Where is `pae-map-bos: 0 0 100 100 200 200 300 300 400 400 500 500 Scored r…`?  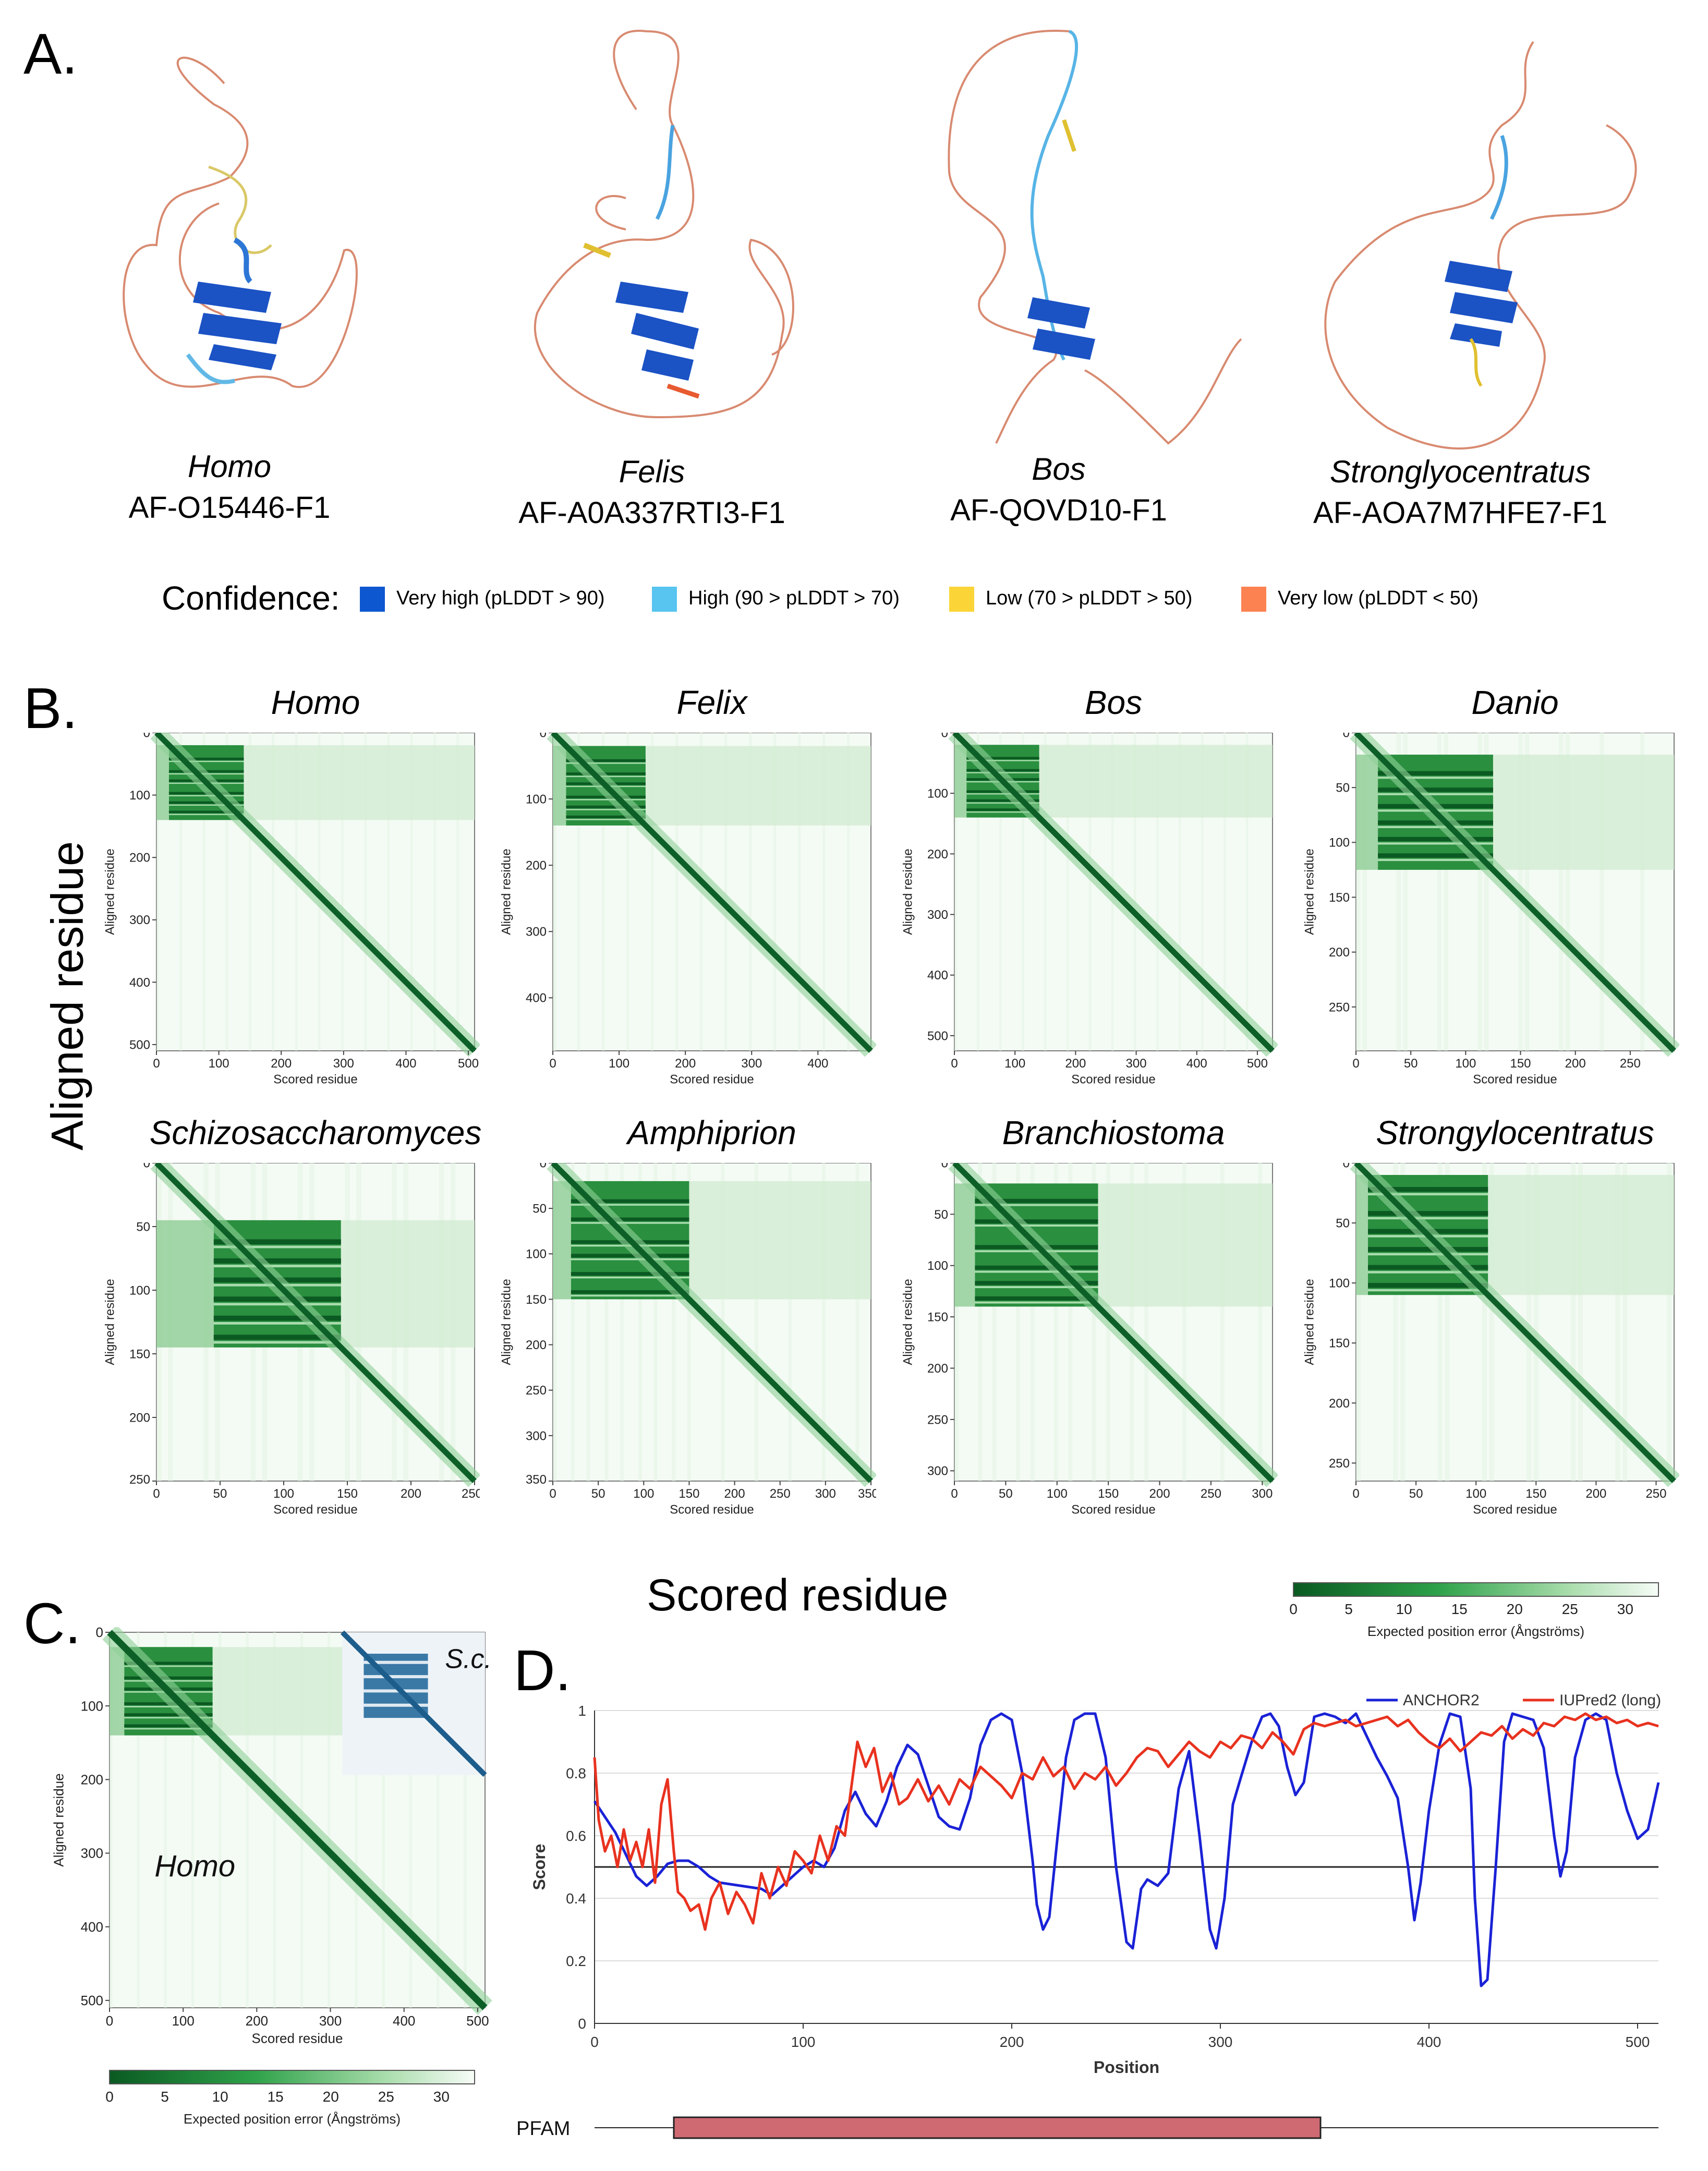
pae-map-bos: 0 0 100 100 200 200 300 300 400 400 500 500 Scored r… is located at coordinates (1089, 909).